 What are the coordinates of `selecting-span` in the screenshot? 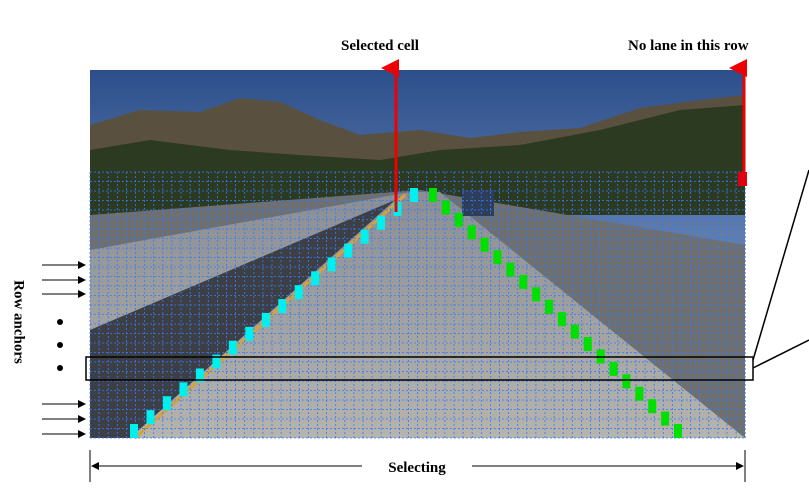 It's located at (417, 466).